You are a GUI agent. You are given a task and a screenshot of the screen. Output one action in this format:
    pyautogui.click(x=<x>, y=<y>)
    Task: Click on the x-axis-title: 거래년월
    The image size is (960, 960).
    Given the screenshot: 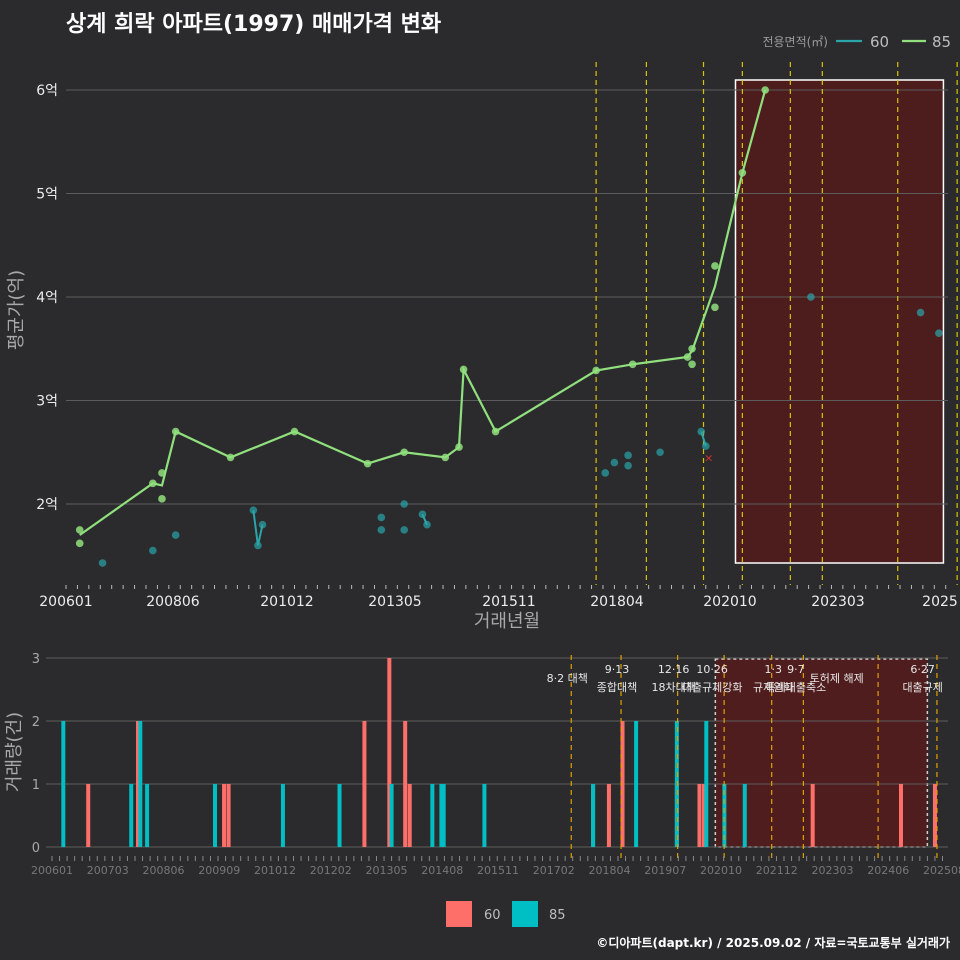 What is the action you would take?
    pyautogui.click(x=507, y=621)
    